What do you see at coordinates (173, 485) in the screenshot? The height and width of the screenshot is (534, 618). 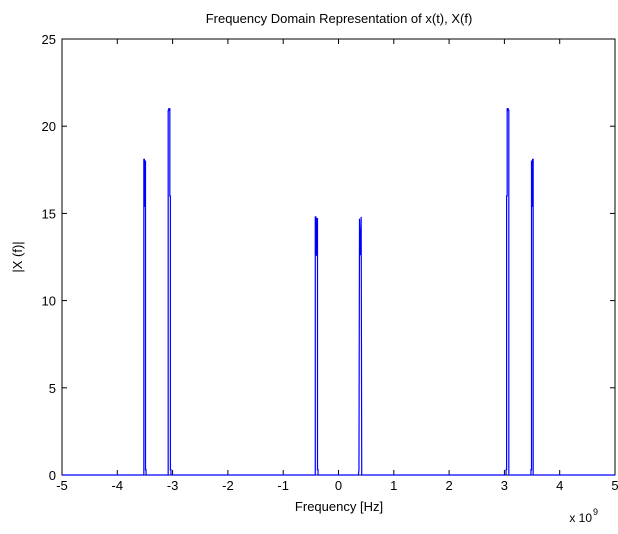 I see `x-tick-label: -3` at bounding box center [173, 485].